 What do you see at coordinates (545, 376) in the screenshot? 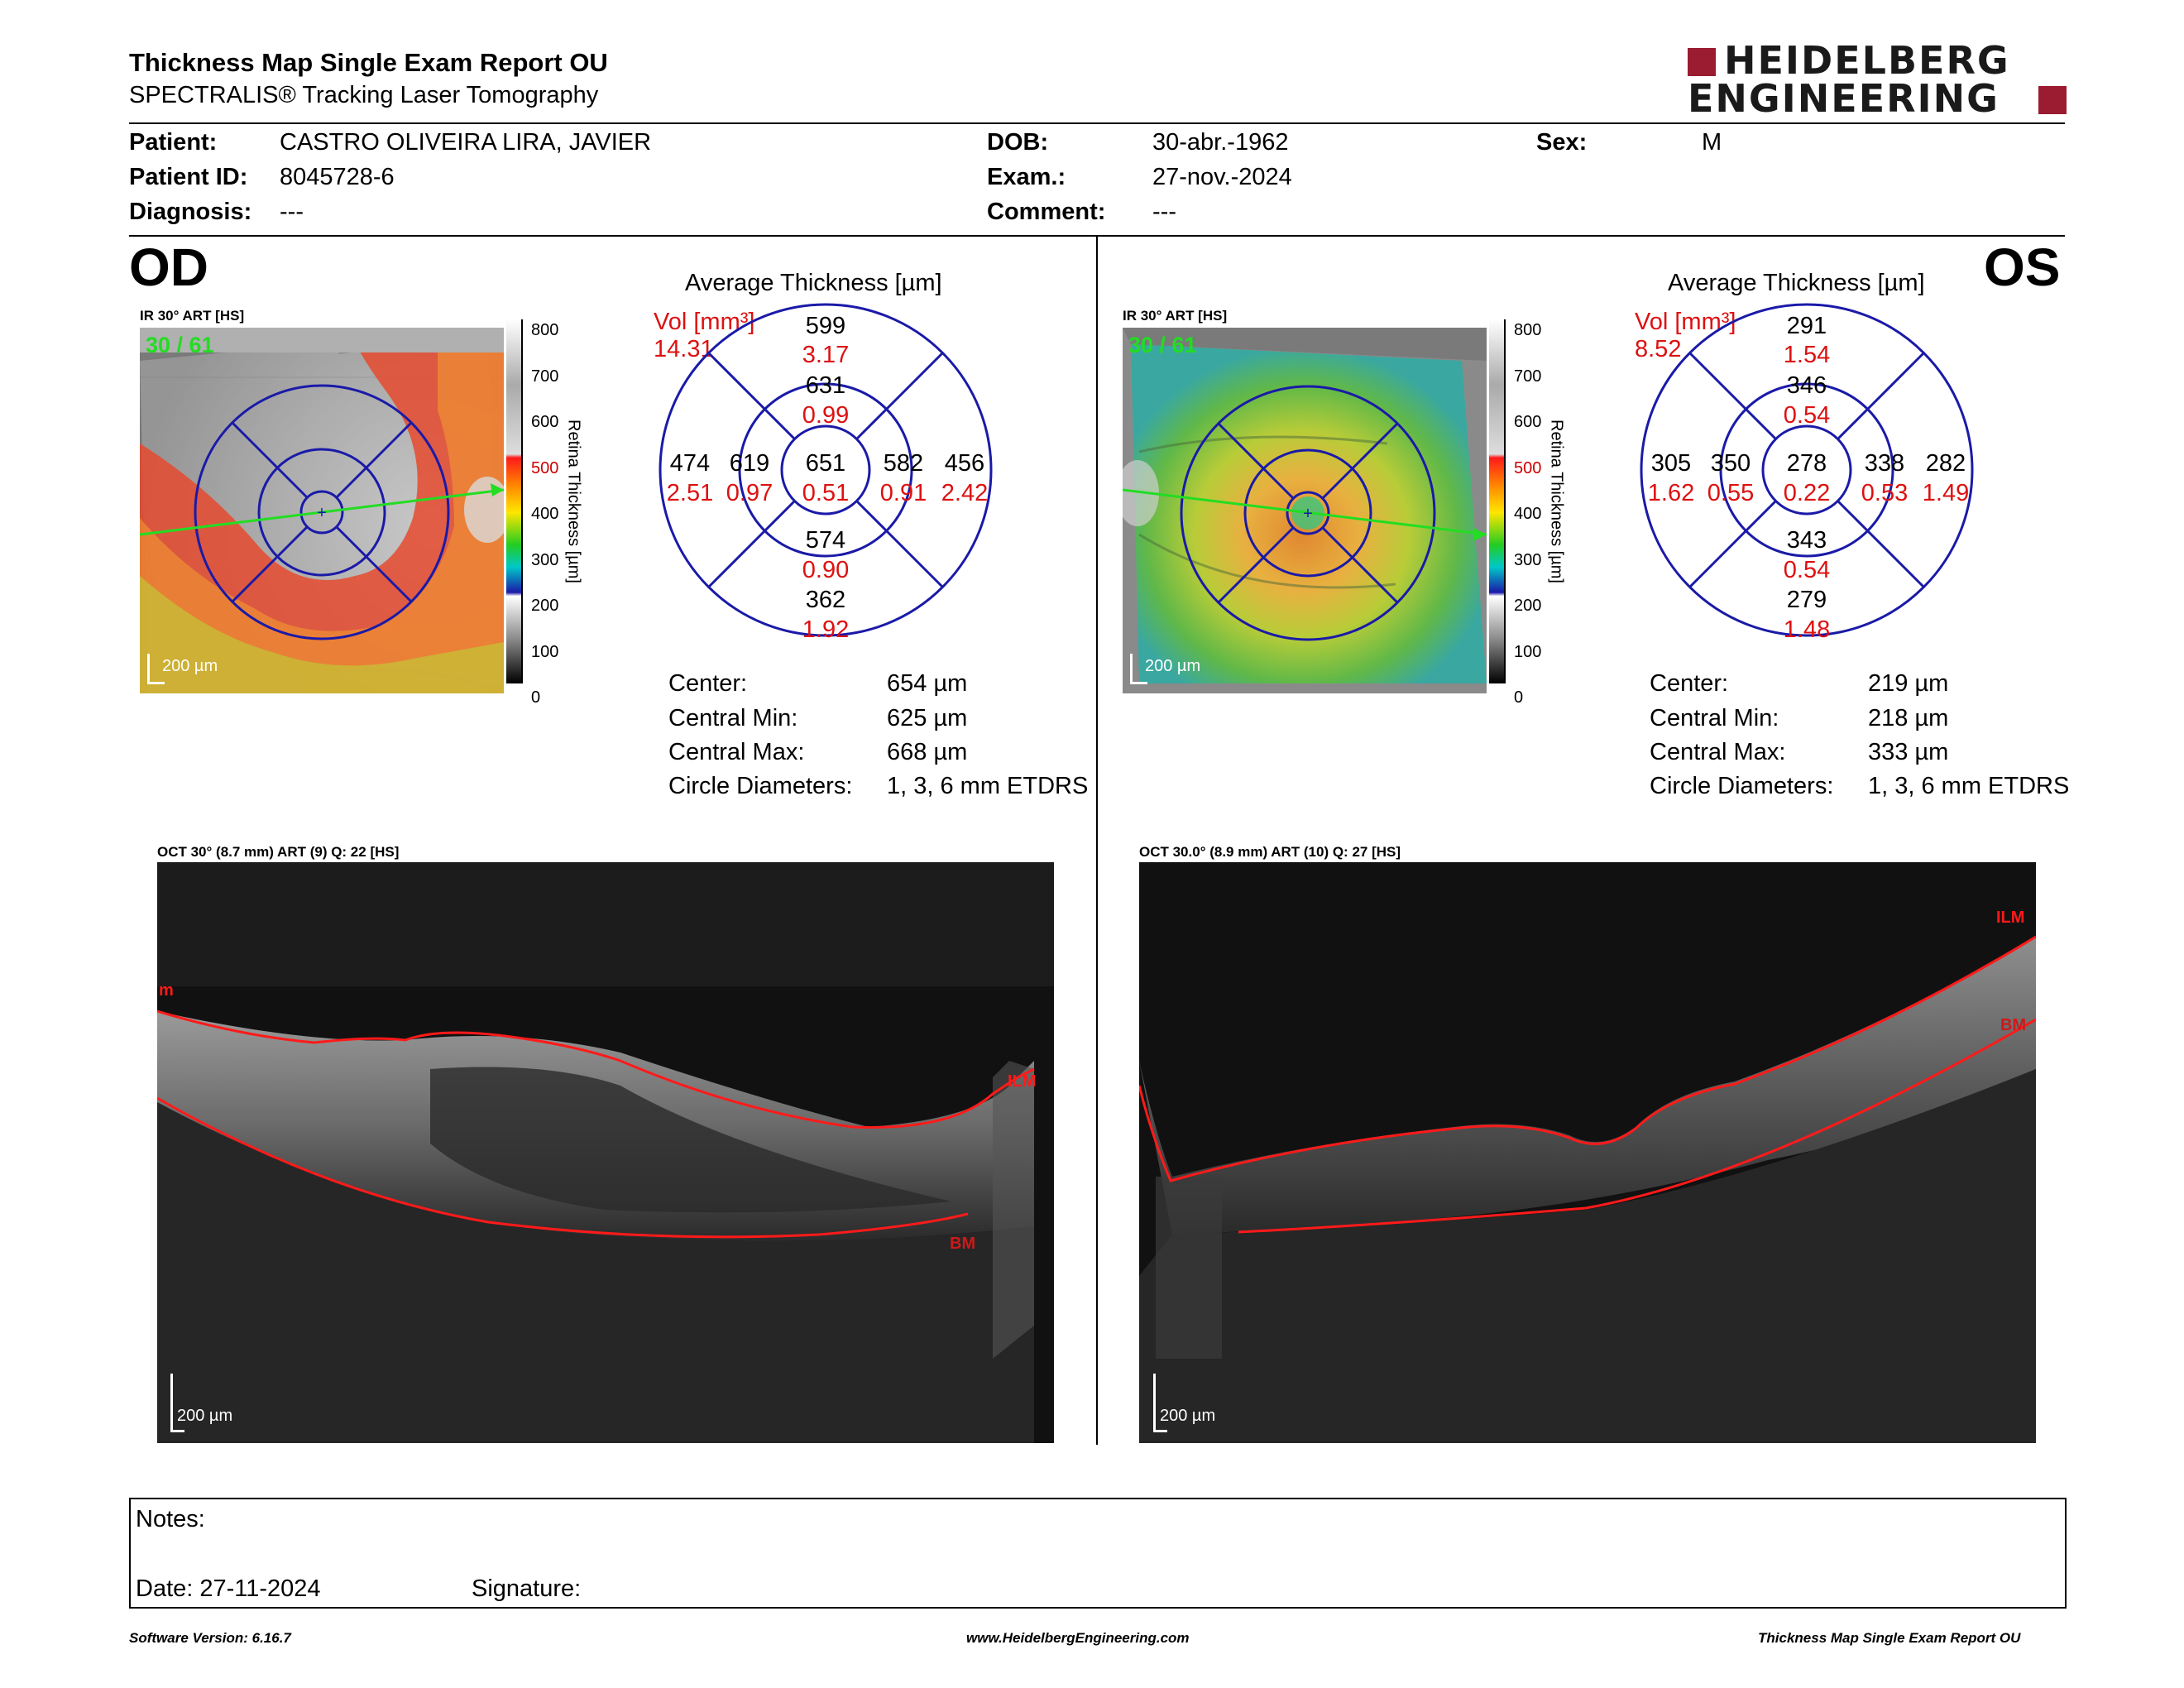
I see `od-tick-700: 700` at bounding box center [545, 376].